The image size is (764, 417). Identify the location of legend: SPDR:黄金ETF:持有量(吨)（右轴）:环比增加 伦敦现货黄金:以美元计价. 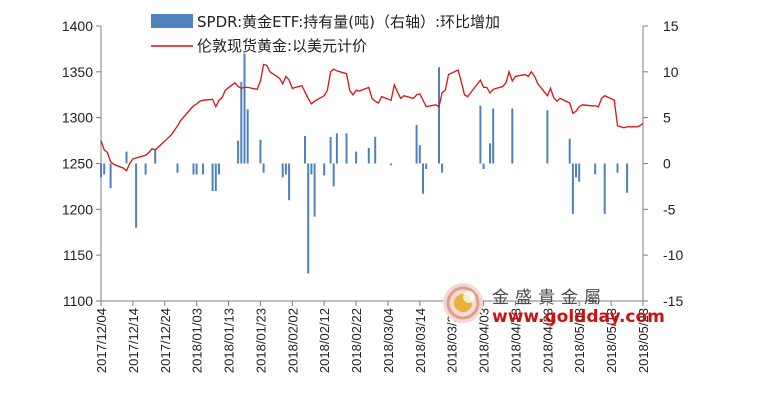
(325, 34).